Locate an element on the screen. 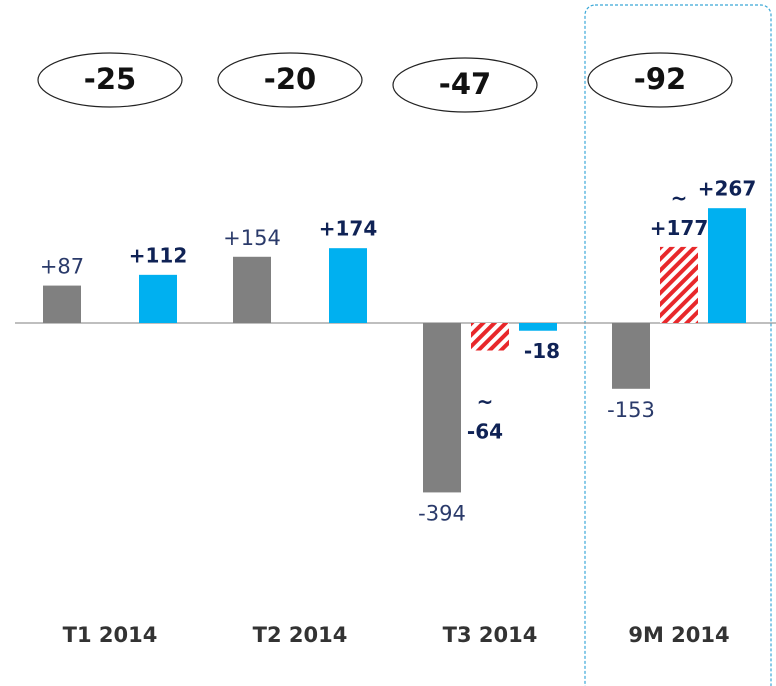 The image size is (776, 686). value-label: +267 is located at coordinates (727, 189).